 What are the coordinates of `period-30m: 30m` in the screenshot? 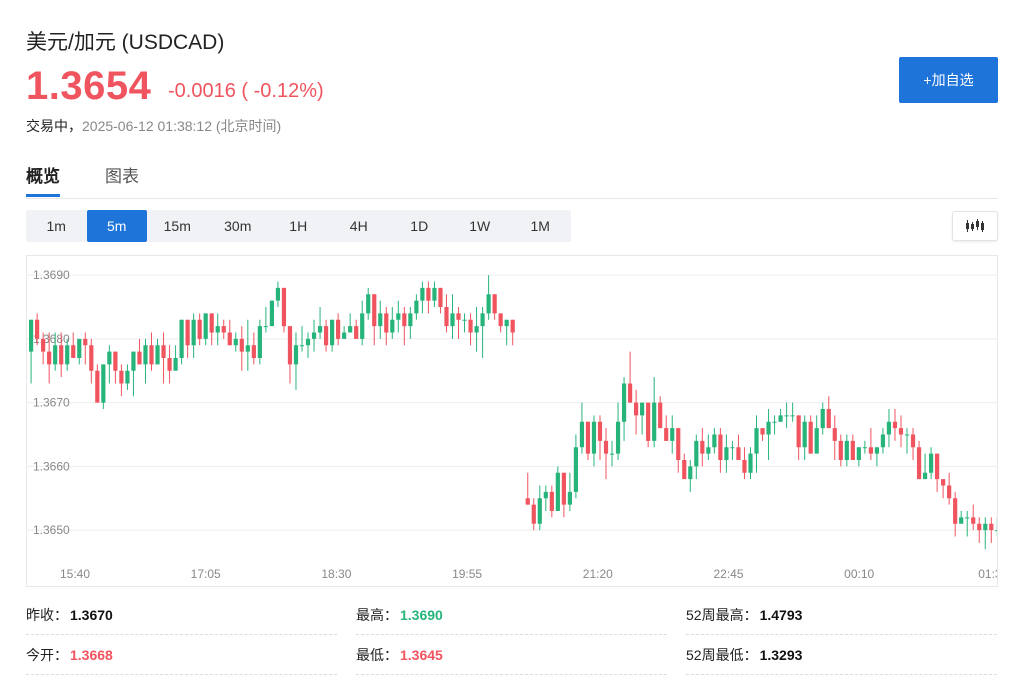 It's located at (238, 226).